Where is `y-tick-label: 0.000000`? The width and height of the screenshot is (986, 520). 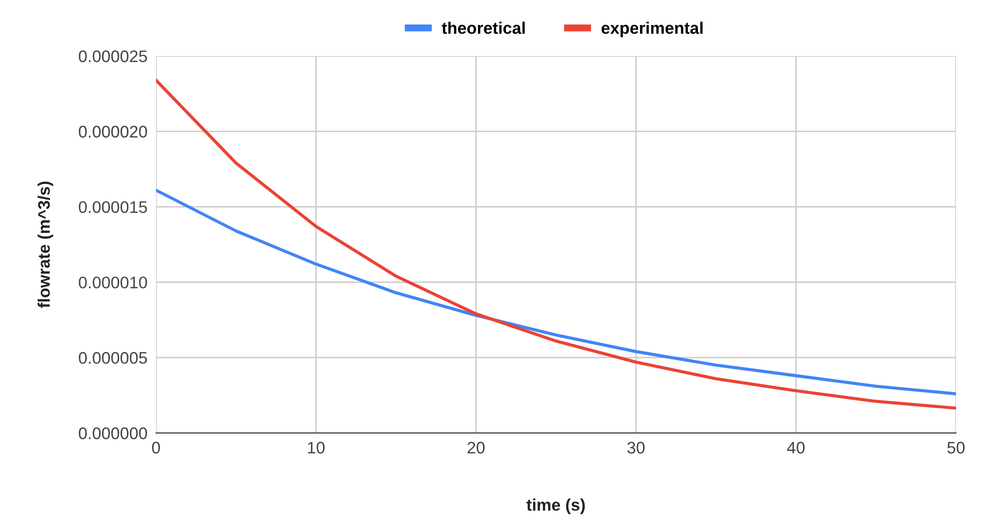 y-tick-label: 0.000000 is located at coordinates (113, 433).